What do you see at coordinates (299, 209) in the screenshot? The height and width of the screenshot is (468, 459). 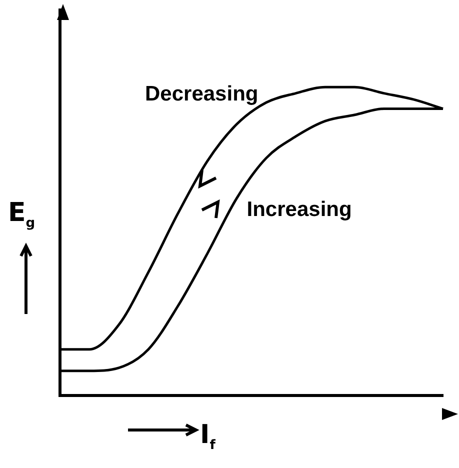 I see `legend-label: Increasing` at bounding box center [299, 209].